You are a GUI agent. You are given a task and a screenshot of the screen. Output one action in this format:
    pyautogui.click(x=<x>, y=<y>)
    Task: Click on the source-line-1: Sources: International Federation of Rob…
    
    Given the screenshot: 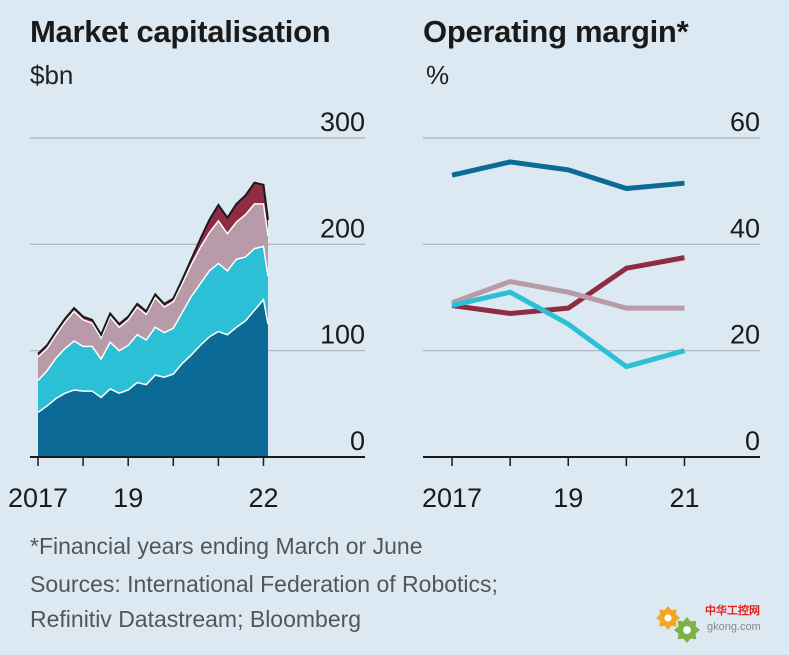 What is the action you would take?
    pyautogui.click(x=264, y=584)
    